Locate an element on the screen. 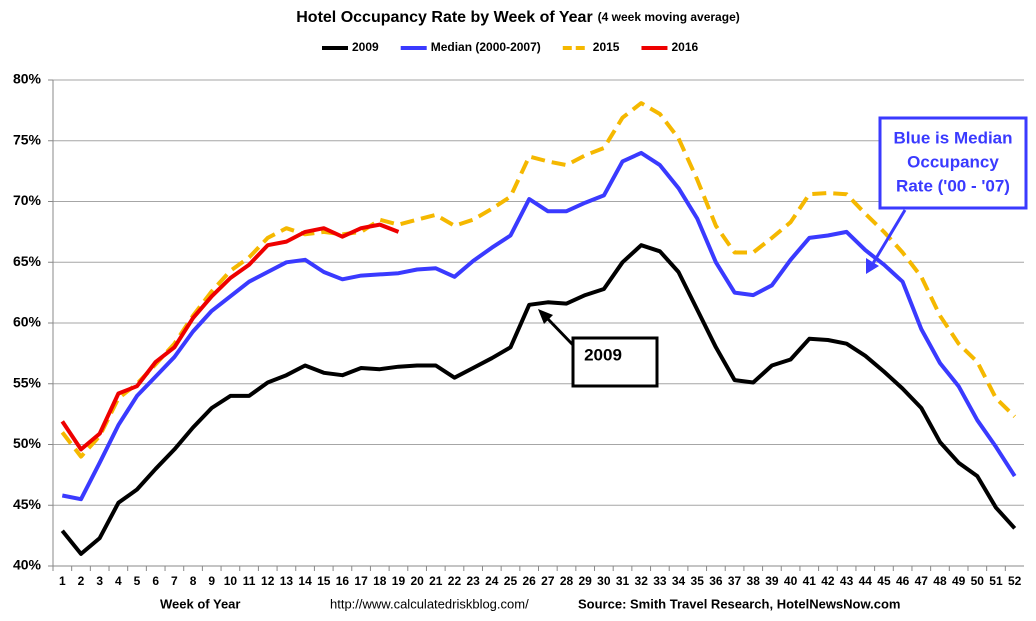  y-tick-label: 60% is located at coordinates (27, 322).